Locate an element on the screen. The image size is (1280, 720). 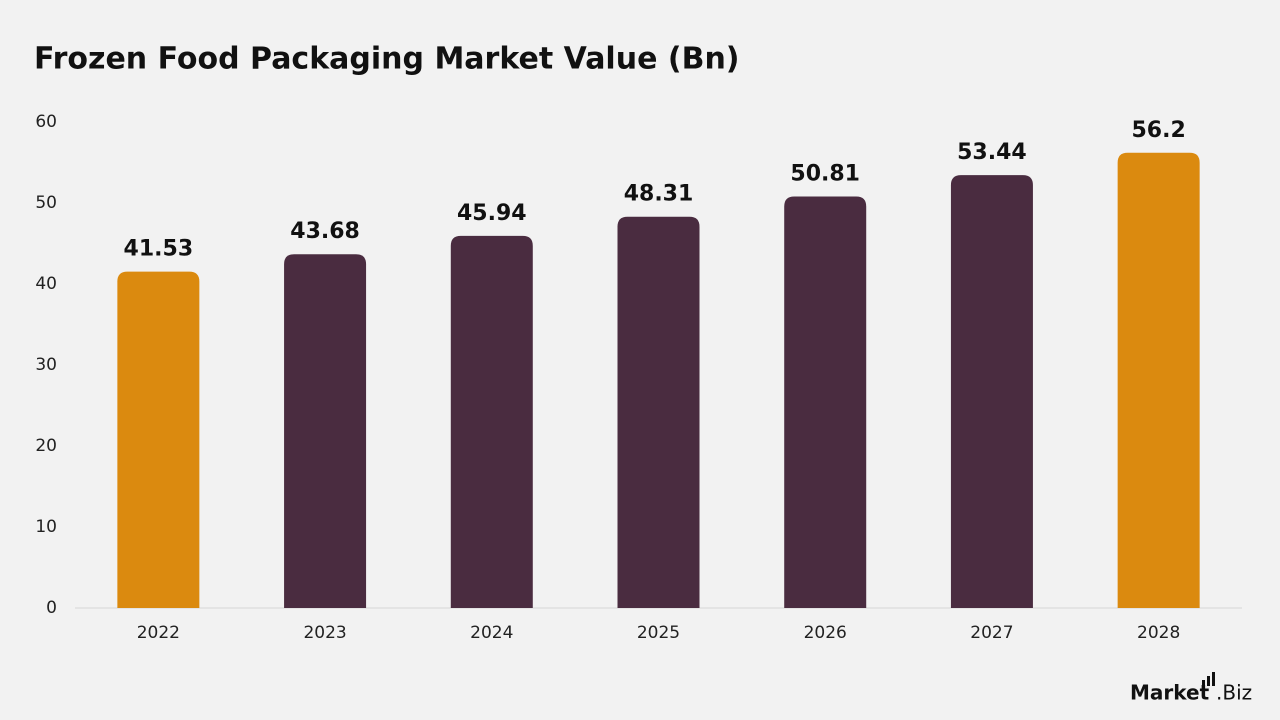
y-tick-label: 30 is located at coordinates (46, 365).